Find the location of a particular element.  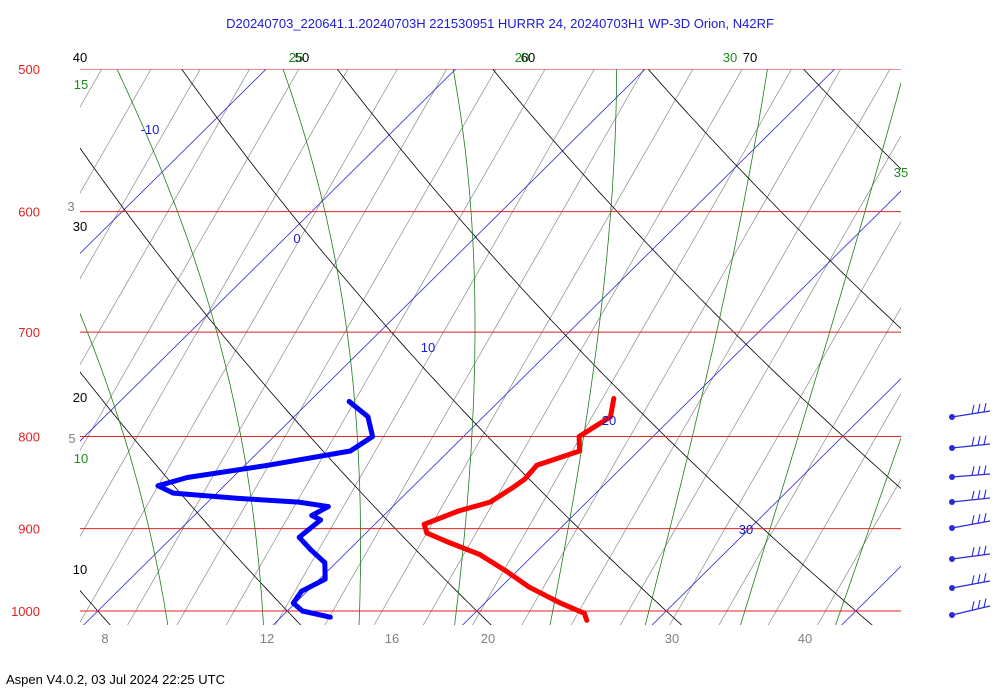

isotherm-label: 10 is located at coordinates (428, 347).